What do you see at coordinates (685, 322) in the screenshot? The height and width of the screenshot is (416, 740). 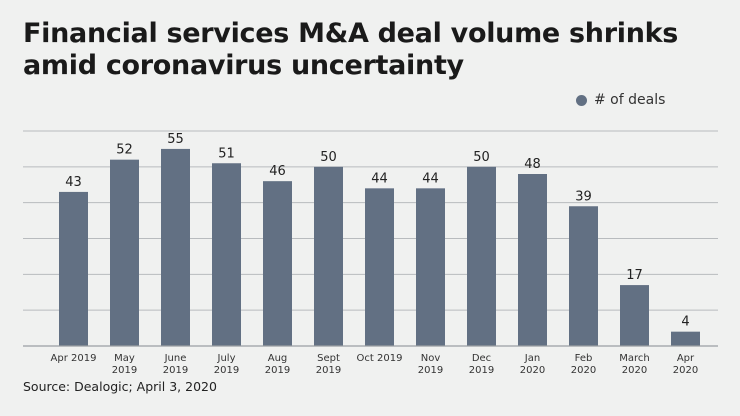 I see `data-label: 4` at bounding box center [685, 322].